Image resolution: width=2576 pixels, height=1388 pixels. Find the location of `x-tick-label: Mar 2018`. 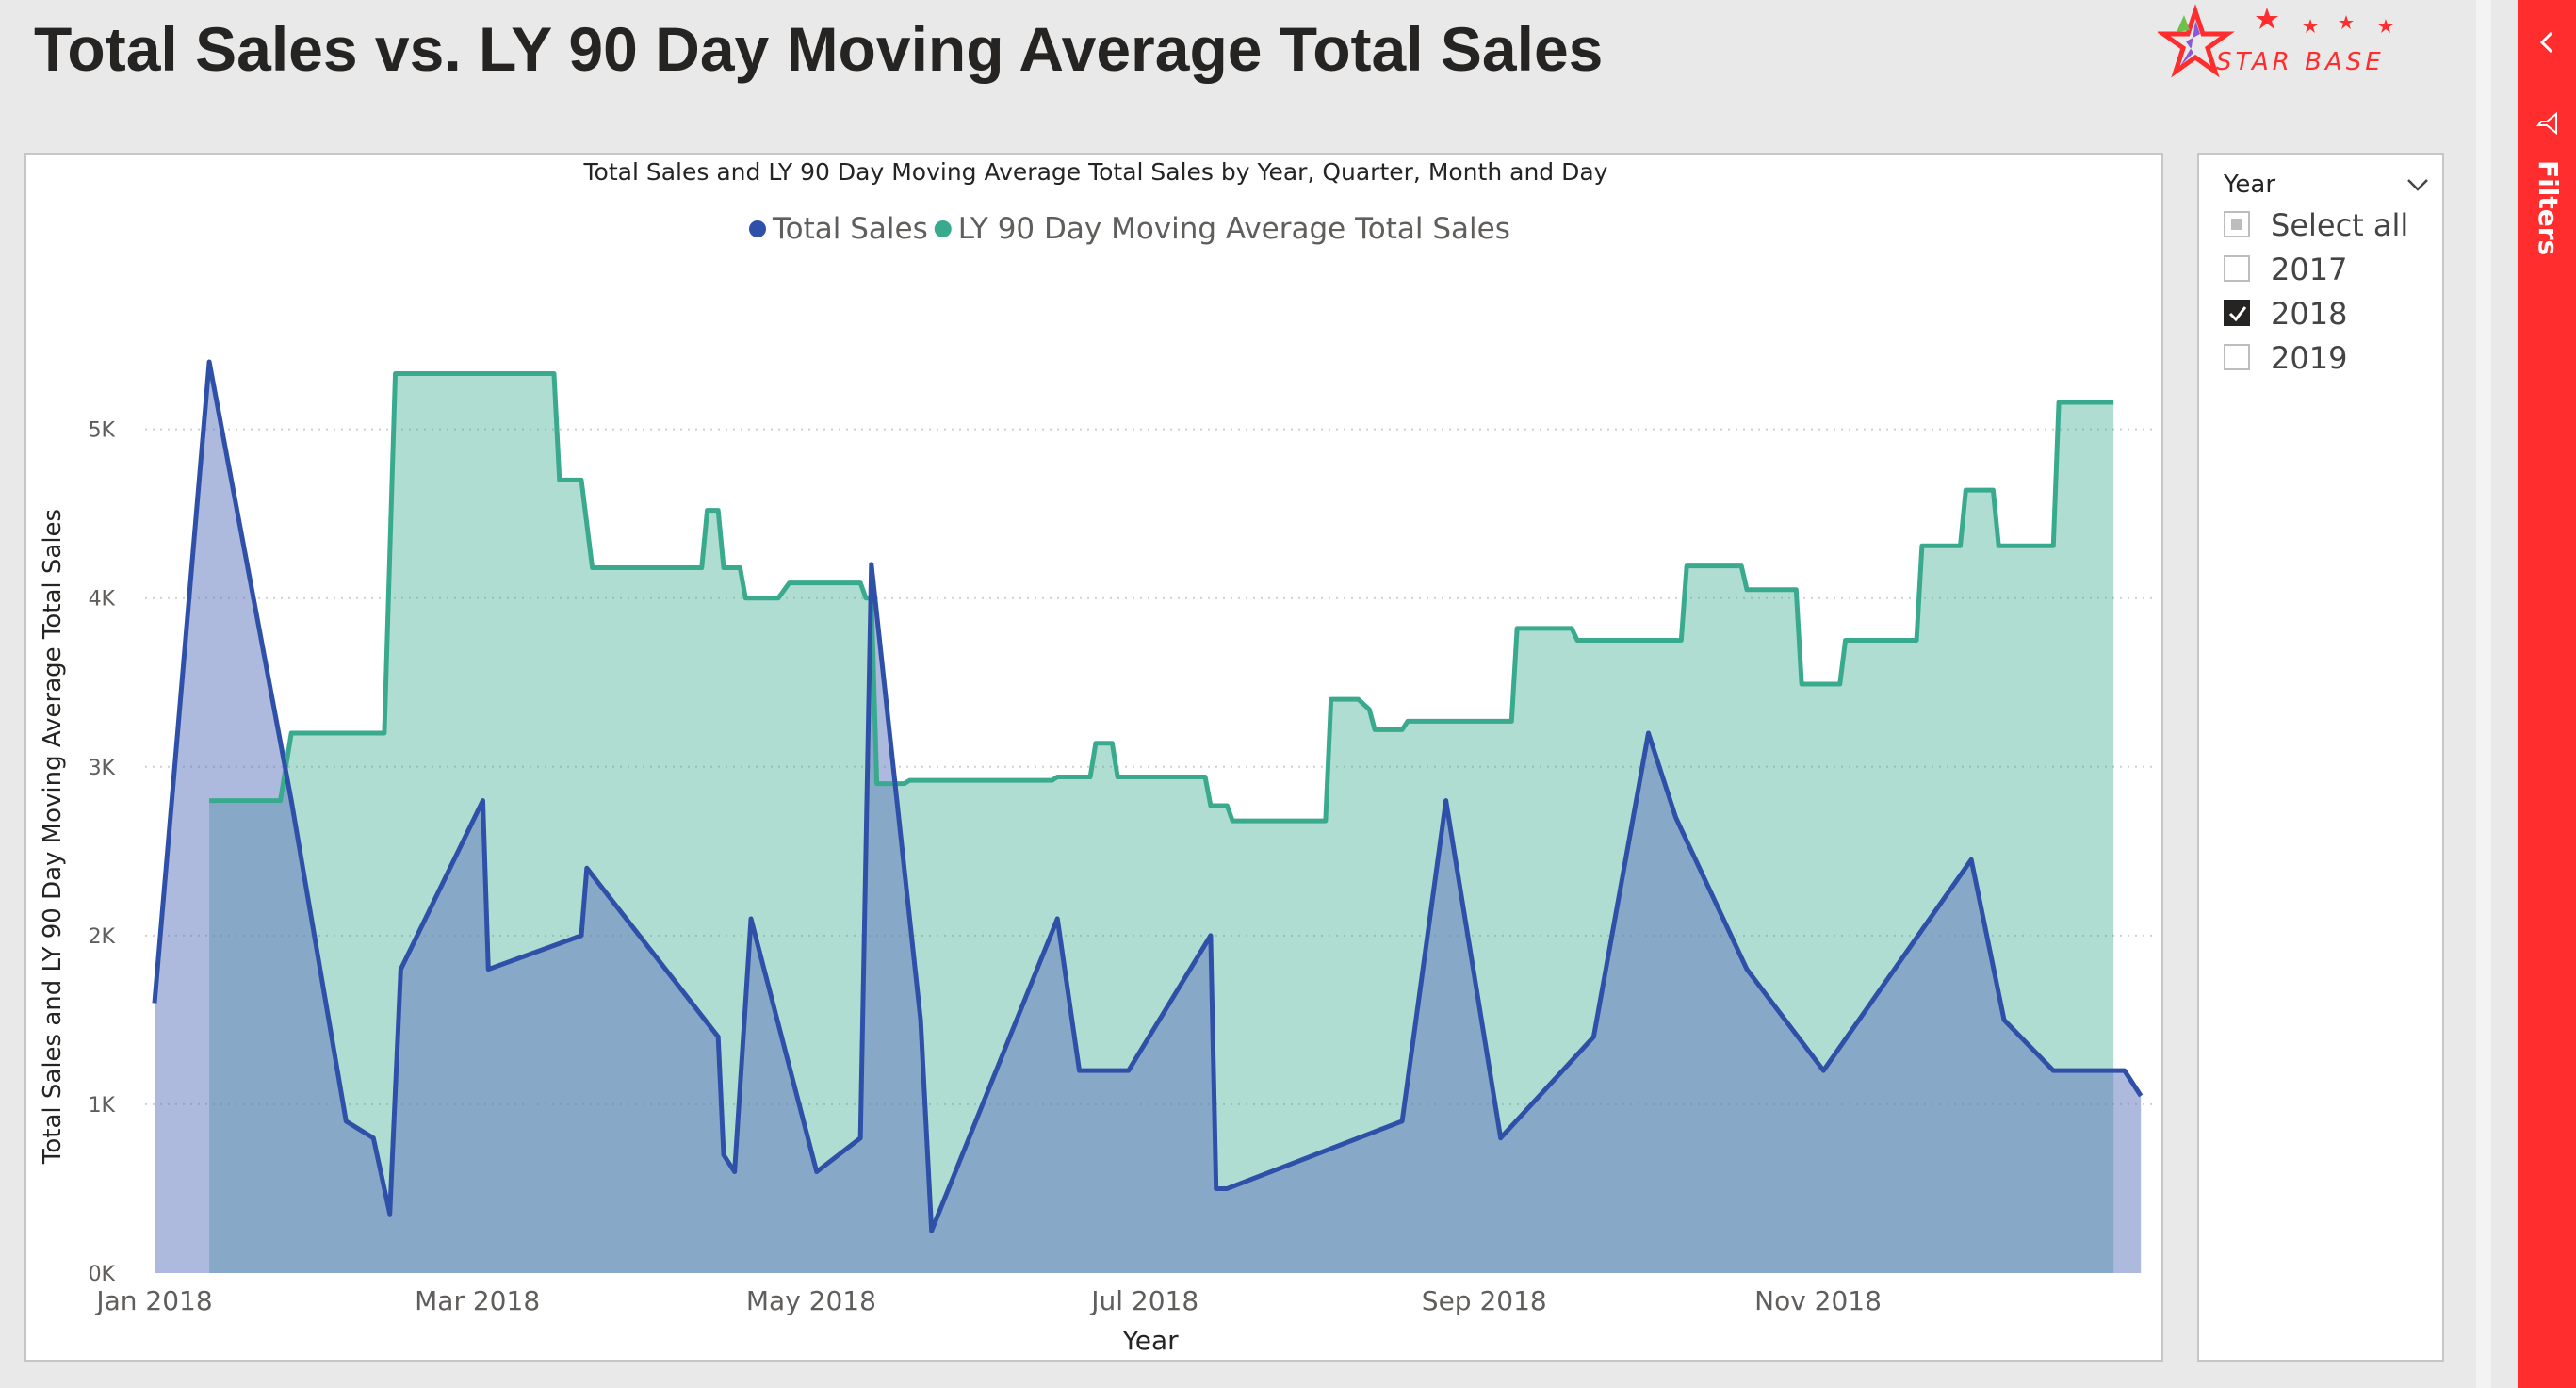

x-tick-label: Mar 2018 is located at coordinates (477, 1300).